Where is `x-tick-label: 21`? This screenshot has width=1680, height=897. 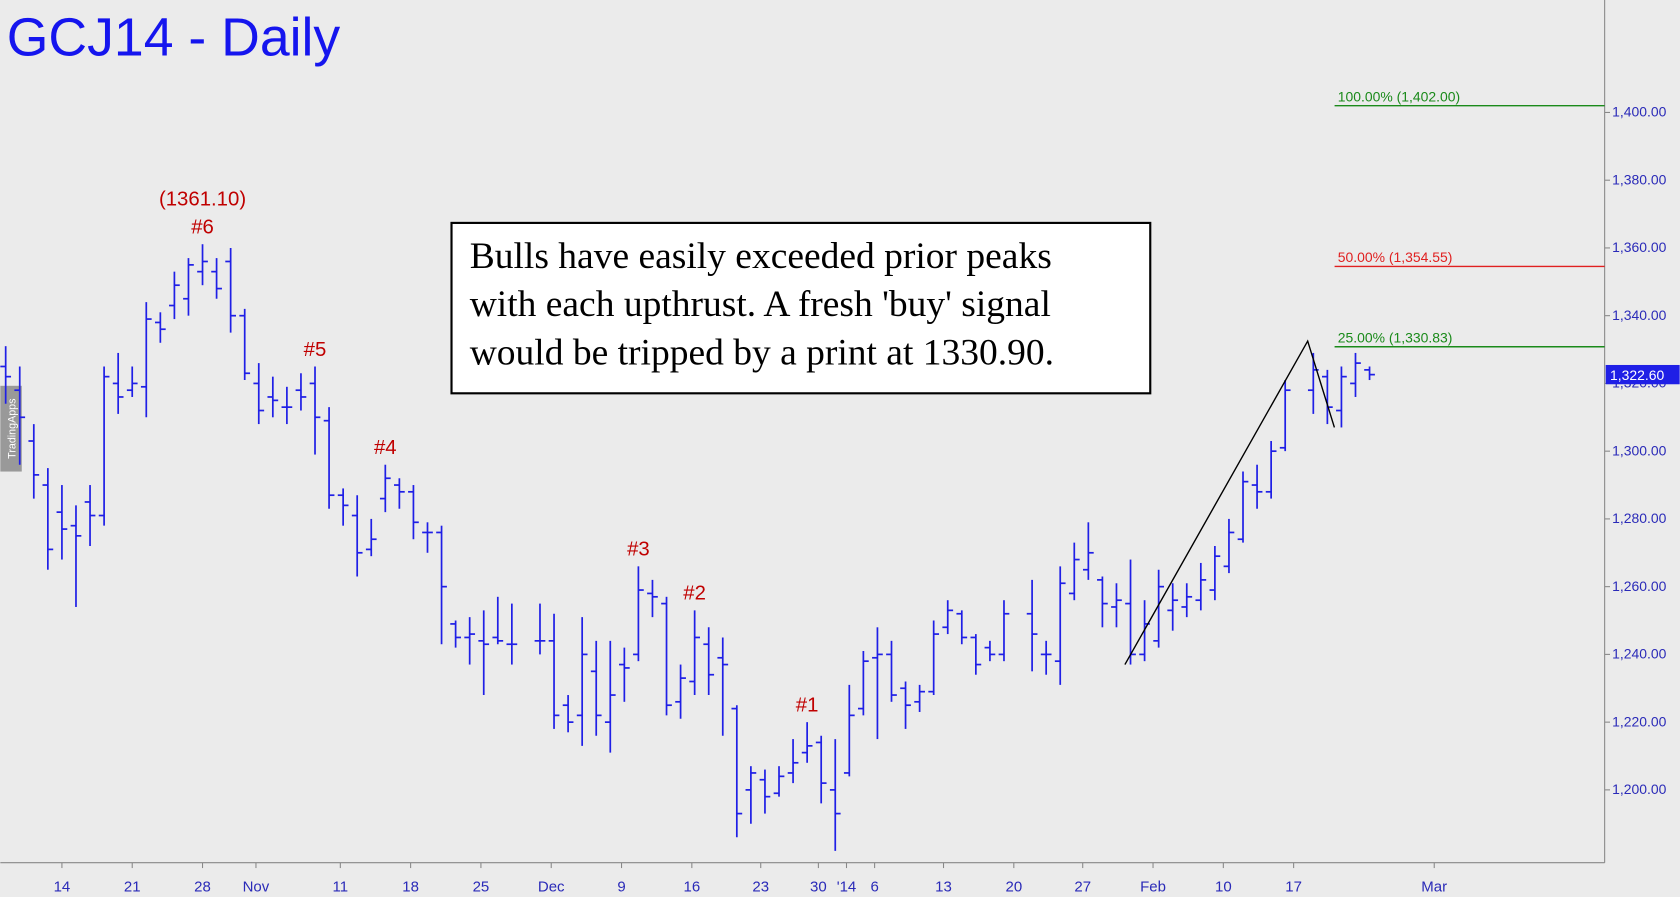
x-tick-label: 21 is located at coordinates (132, 887).